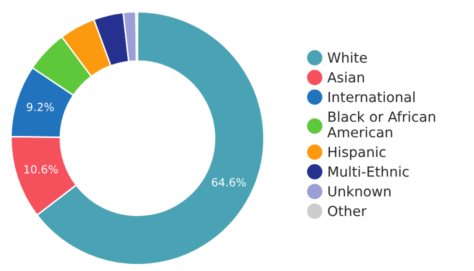  What do you see at coordinates (371, 96) in the screenshot?
I see `legend-label: International` at bounding box center [371, 96].